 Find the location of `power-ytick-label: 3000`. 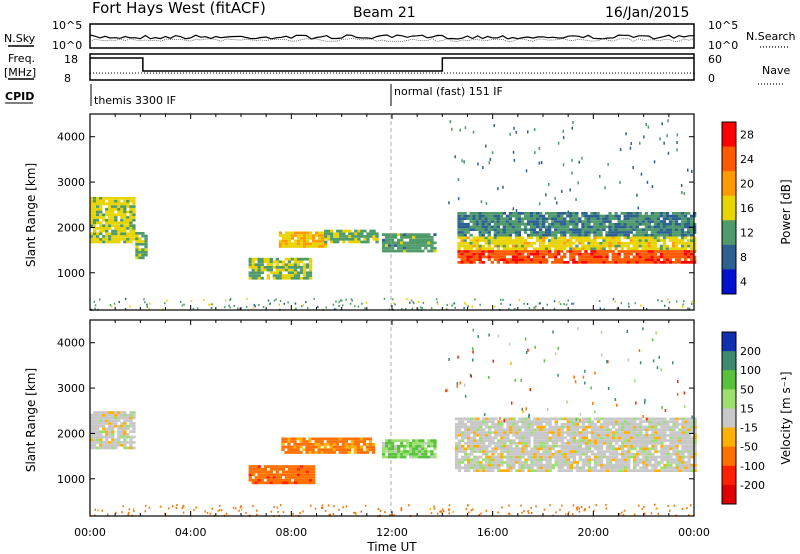

power-ytick-label: 3000 is located at coordinates (71, 182).